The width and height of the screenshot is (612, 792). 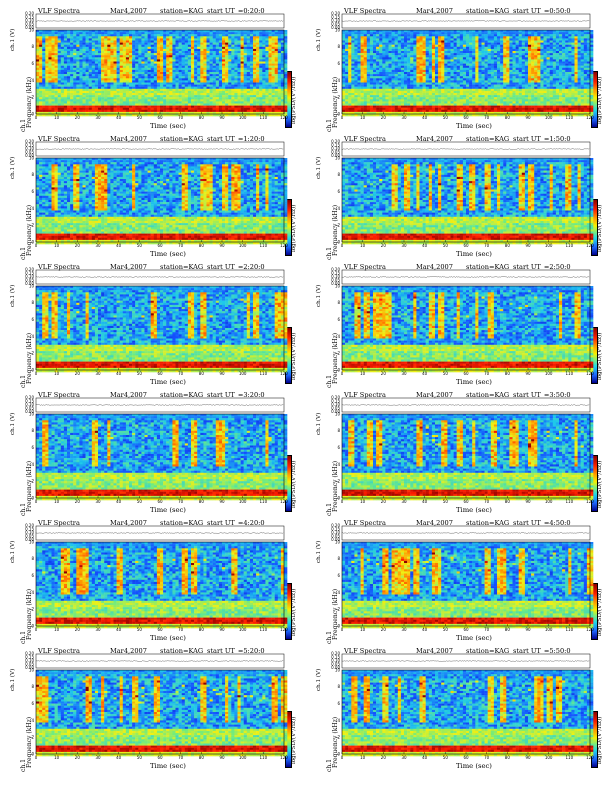 I want to click on y-tick-label: 4, so click(x=338, y=464).